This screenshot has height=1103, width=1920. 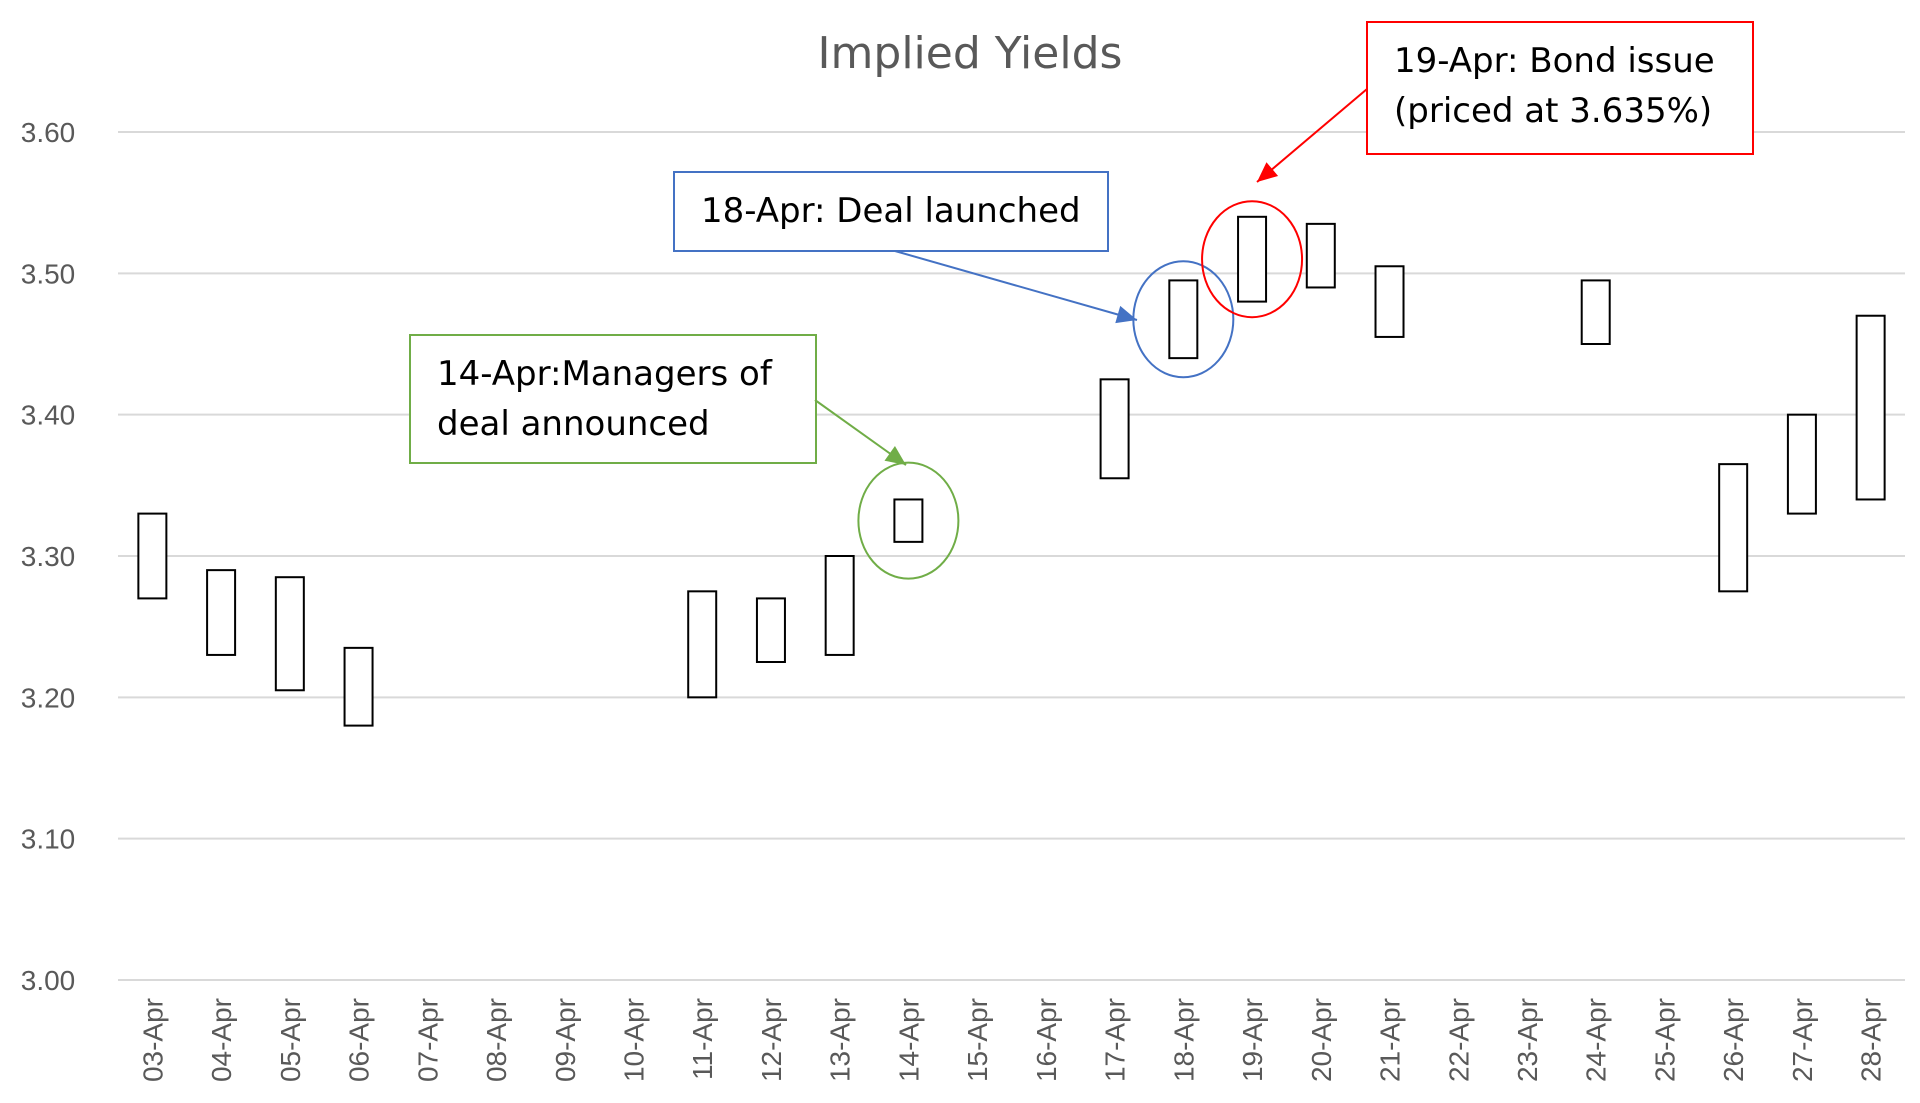 I want to click on x-tick-label: 13-Apr, so click(x=840, y=1040).